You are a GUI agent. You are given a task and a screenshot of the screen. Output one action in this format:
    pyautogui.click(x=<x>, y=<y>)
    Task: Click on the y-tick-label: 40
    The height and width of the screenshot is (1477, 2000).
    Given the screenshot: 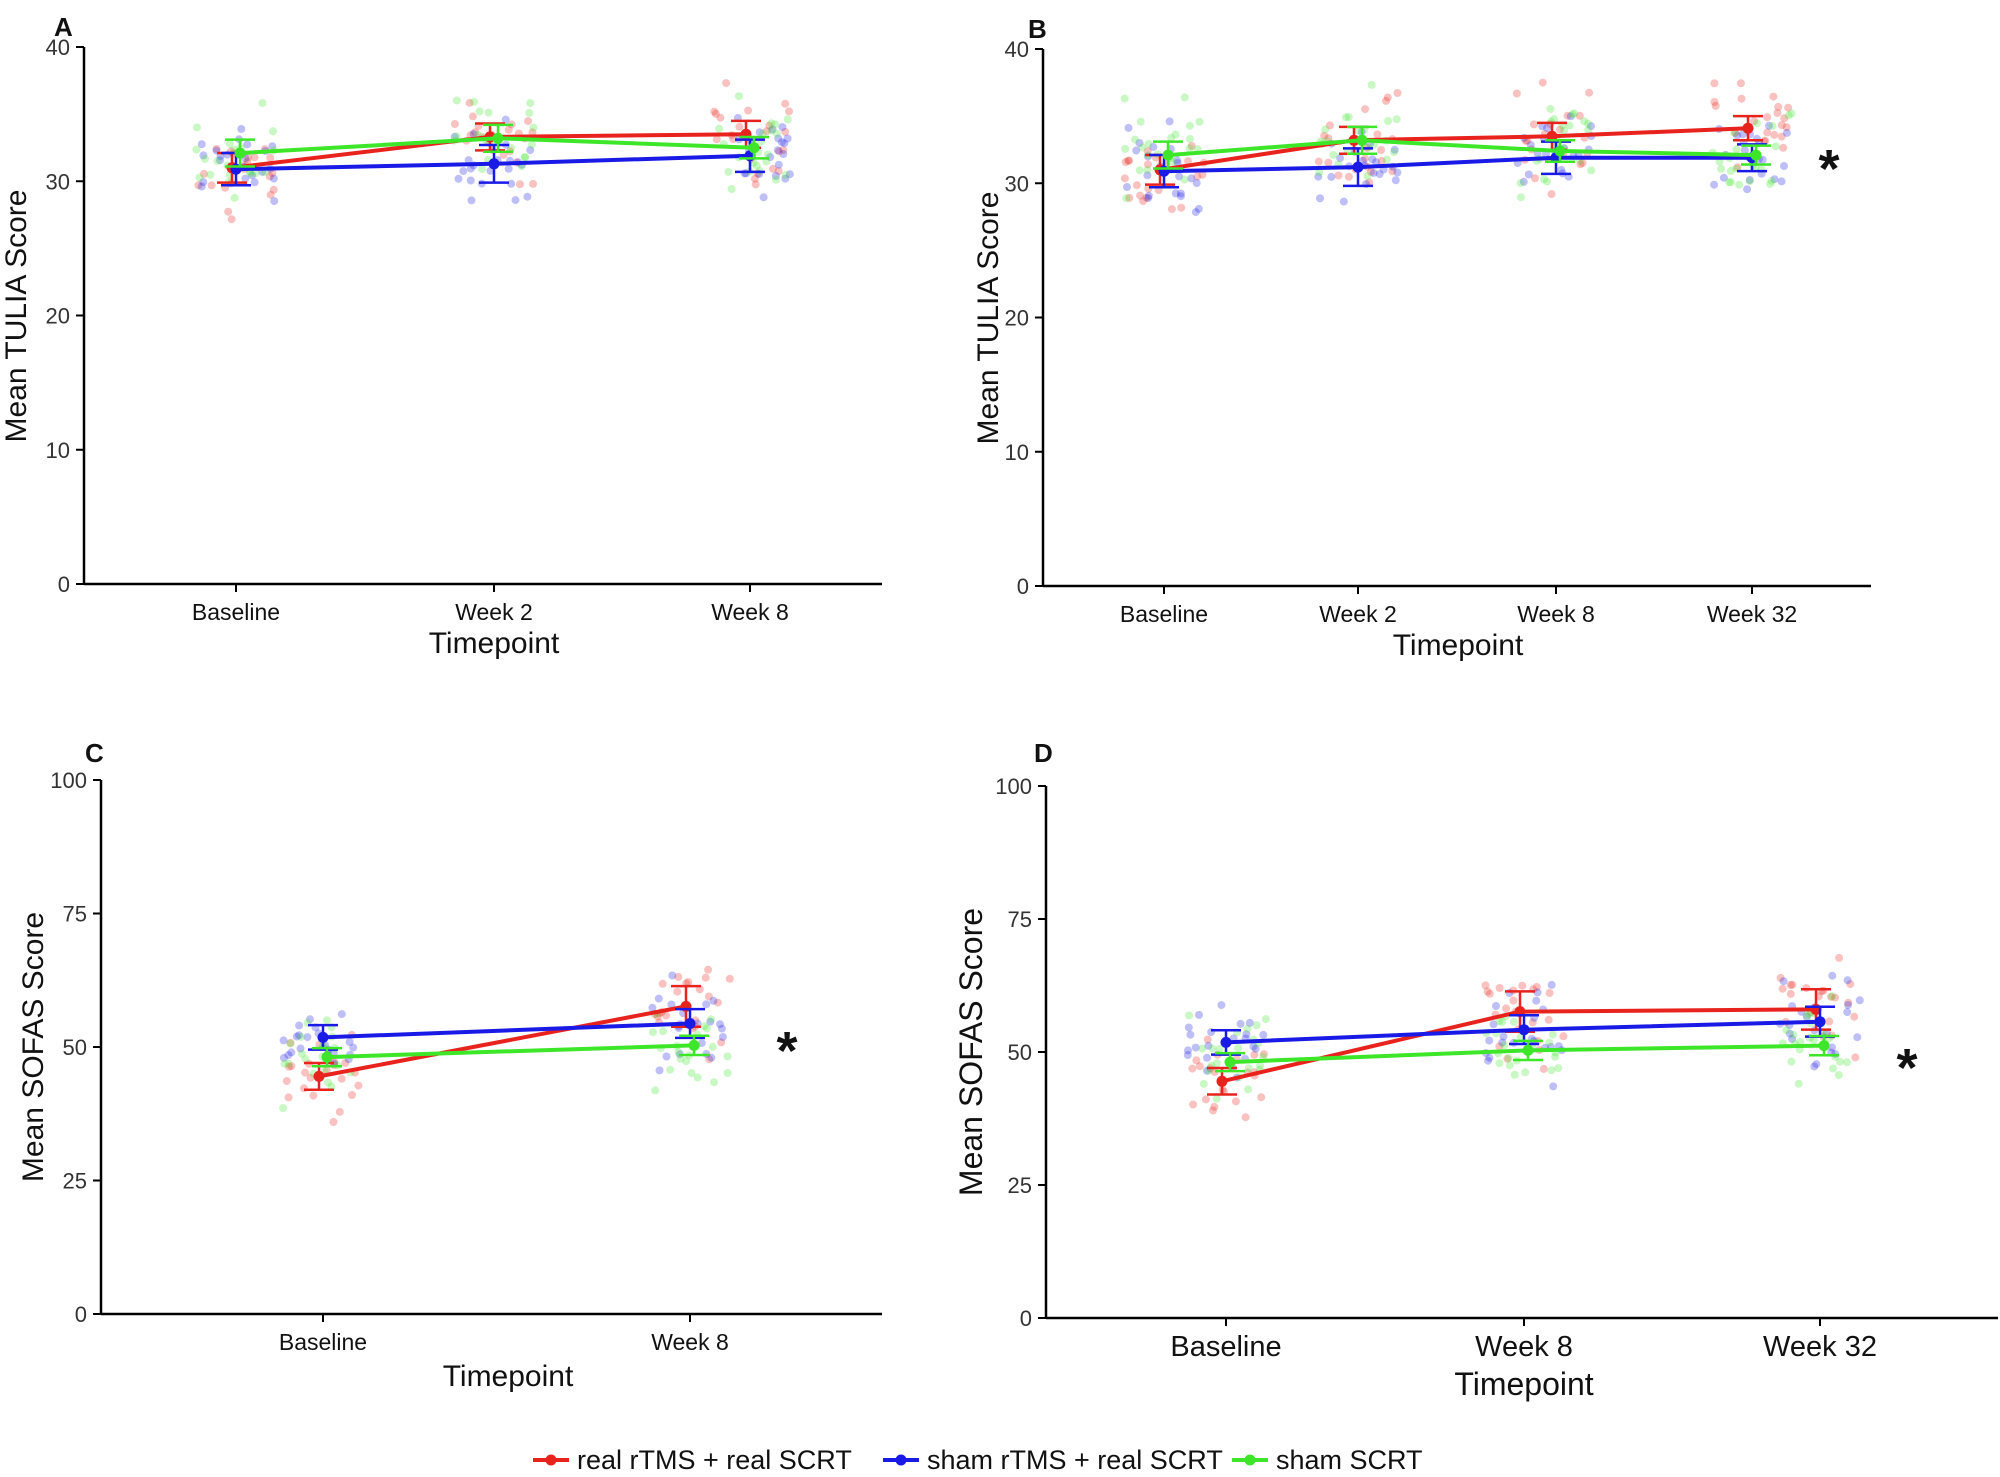 What is the action you would take?
    pyautogui.click(x=1017, y=49)
    